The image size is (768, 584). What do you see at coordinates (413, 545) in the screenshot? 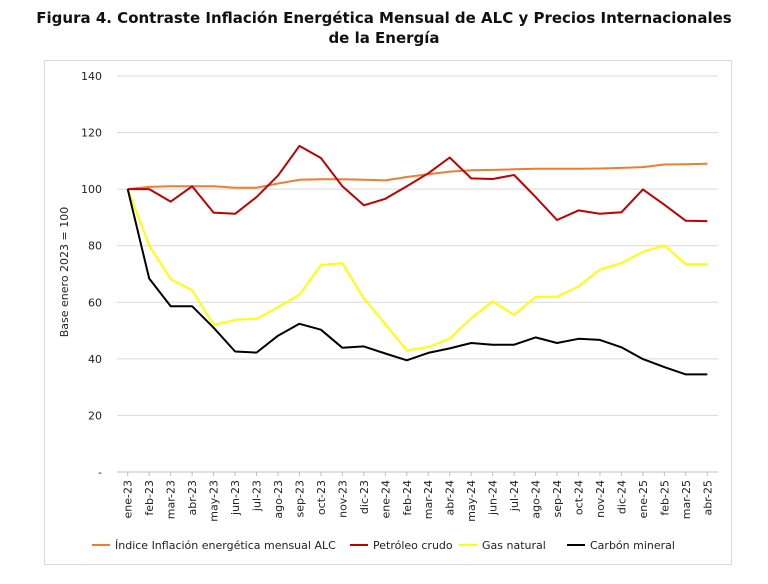
I see `legend-entry: Petróleo crudo` at bounding box center [413, 545].